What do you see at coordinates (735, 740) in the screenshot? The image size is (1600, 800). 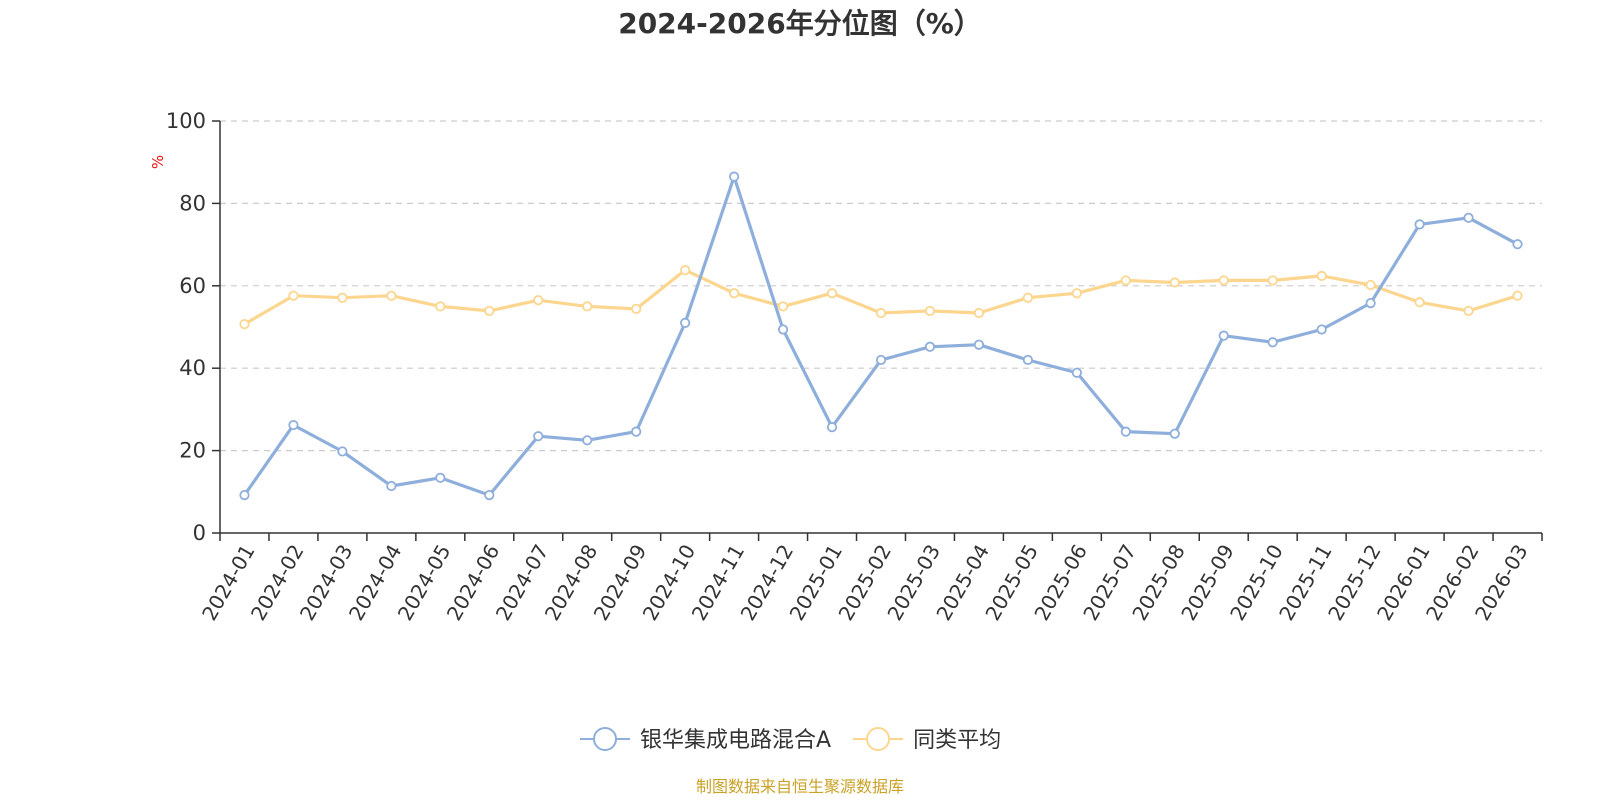 I see `legend-label: 银华集成电路混合A` at bounding box center [735, 740].